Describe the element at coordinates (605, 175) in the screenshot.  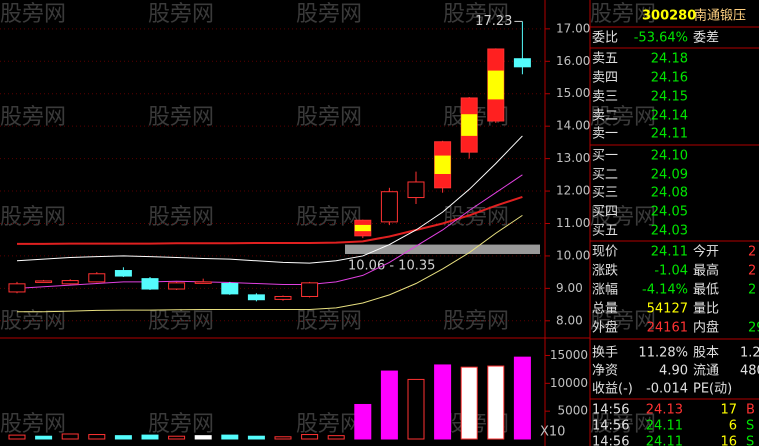
I see `book-label: 买二` at that location.